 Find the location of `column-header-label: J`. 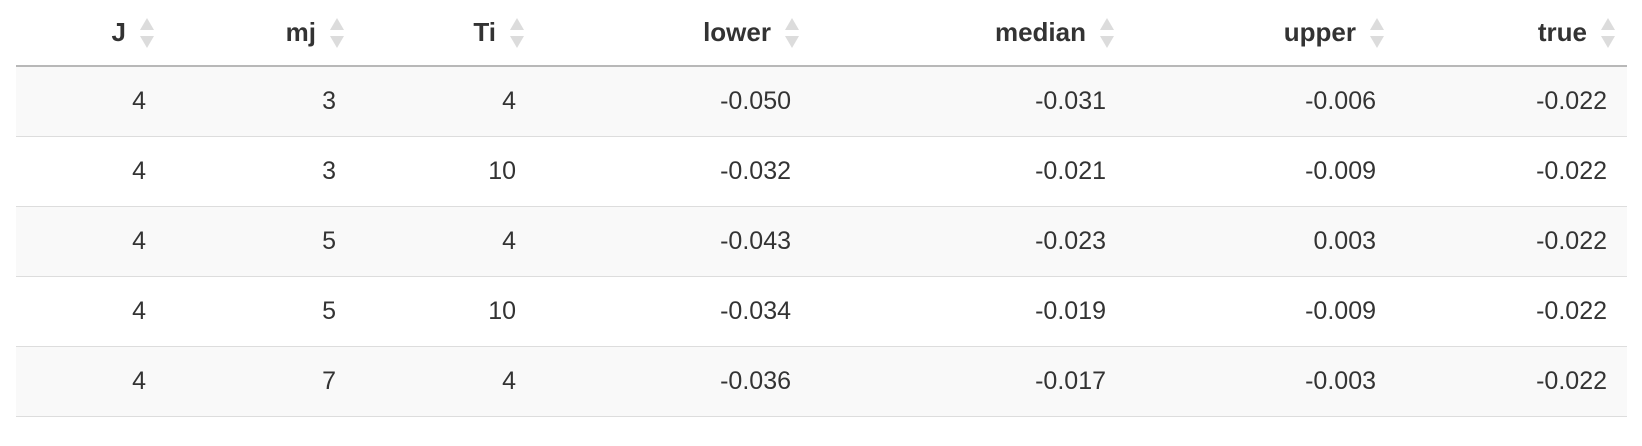

column-header-label: J is located at coordinates (118, 32).